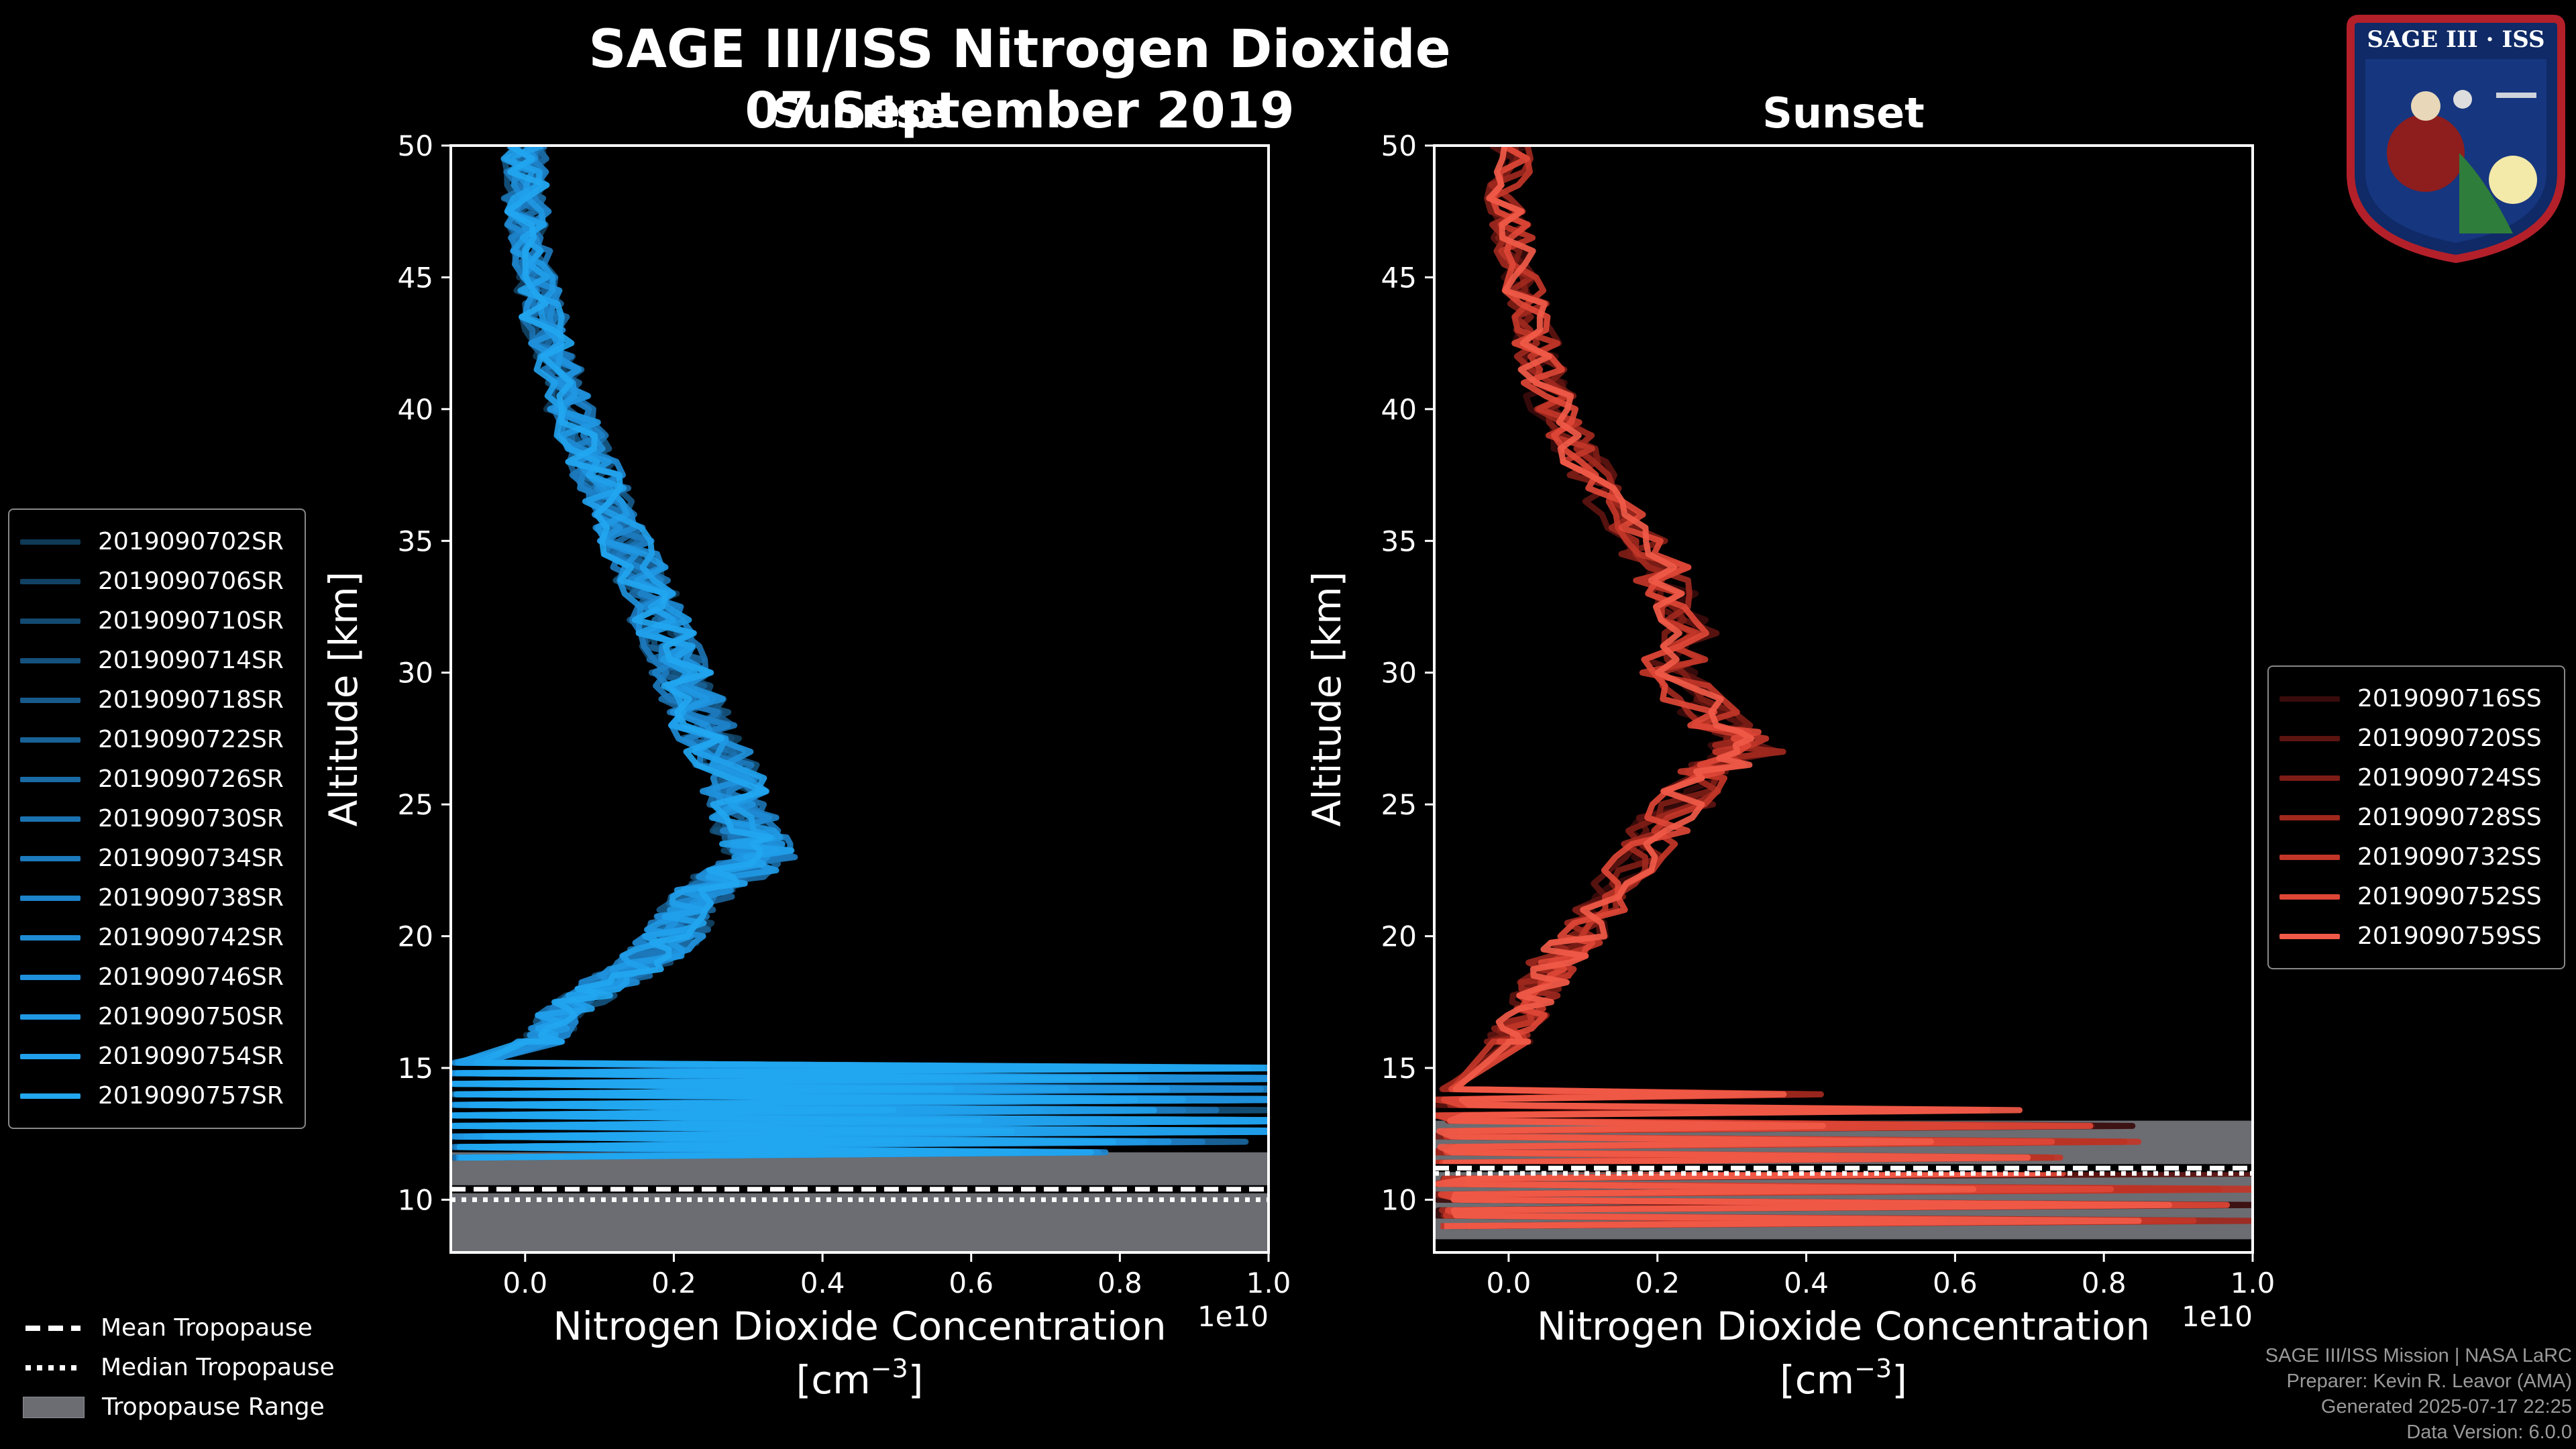  Describe the element at coordinates (191, 660) in the screenshot. I see `legend-label: 2019090714SR` at that location.